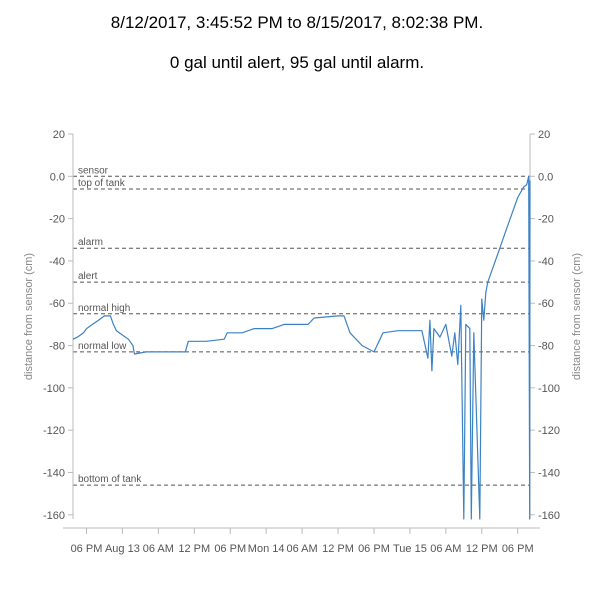  I want to click on y-axis-label-right: distance from sensor (cm), so click(577, 316).